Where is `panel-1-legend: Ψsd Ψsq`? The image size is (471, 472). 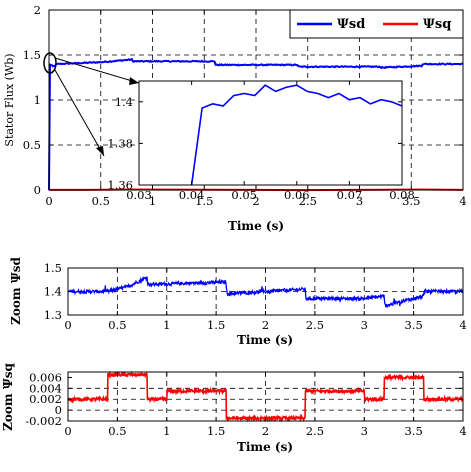
panel-1-legend: Ψsd Ψsq is located at coordinates (376, 24).